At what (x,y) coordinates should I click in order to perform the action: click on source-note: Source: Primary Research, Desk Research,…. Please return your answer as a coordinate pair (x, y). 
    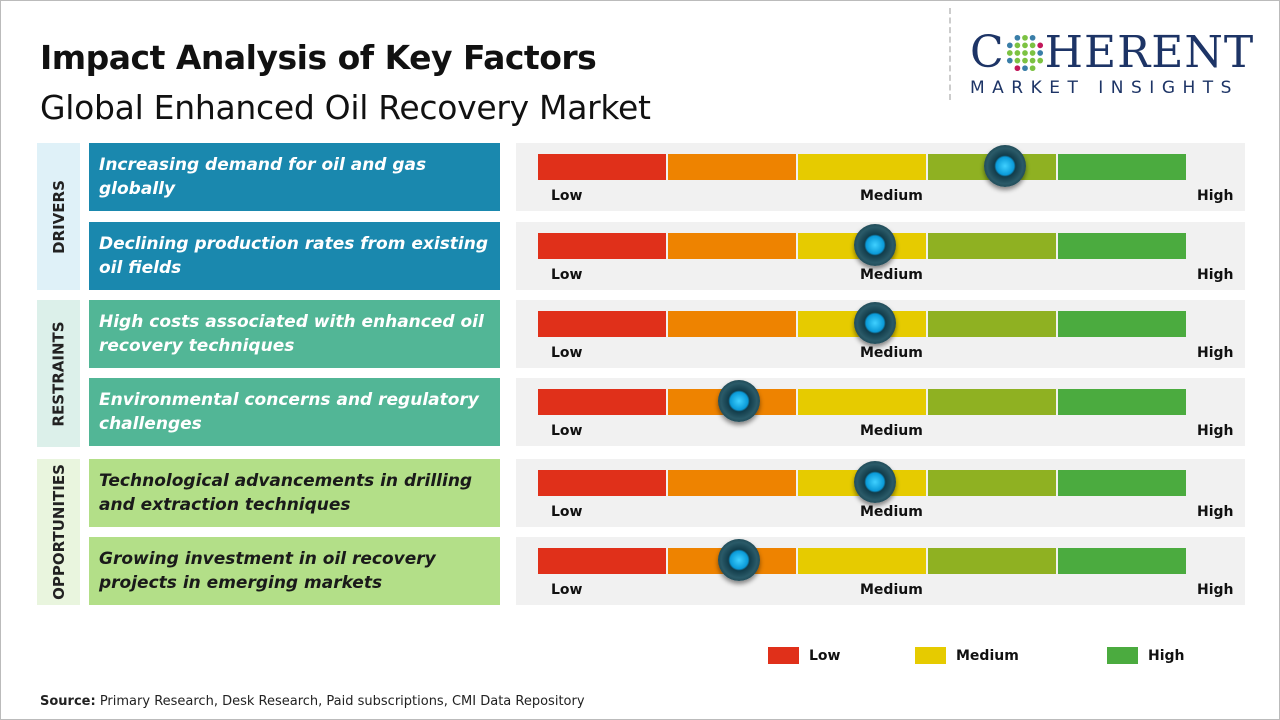
    Looking at the image, I should click on (312, 701).